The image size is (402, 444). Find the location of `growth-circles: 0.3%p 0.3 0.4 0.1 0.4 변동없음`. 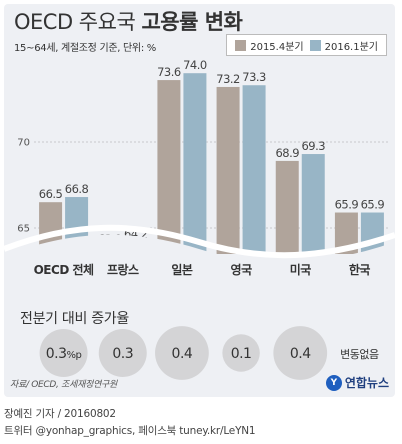

growth-circles: 0.3%p 0.3 0.4 0.1 0.4 변동없음 is located at coordinates (209, 353).